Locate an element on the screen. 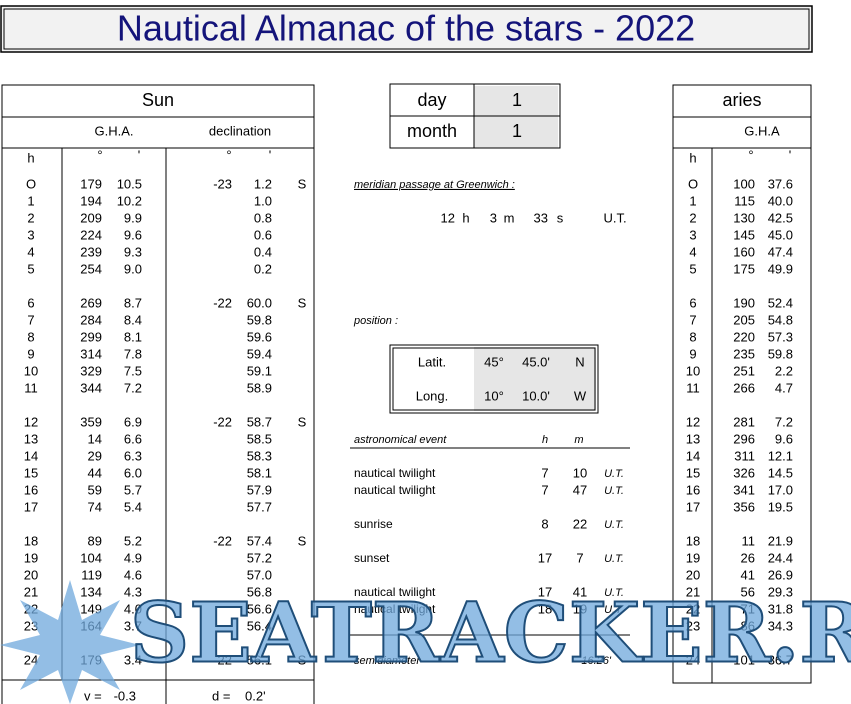 The width and height of the screenshot is (851, 704). dec-minutes: 0.6 is located at coordinates (263, 234).